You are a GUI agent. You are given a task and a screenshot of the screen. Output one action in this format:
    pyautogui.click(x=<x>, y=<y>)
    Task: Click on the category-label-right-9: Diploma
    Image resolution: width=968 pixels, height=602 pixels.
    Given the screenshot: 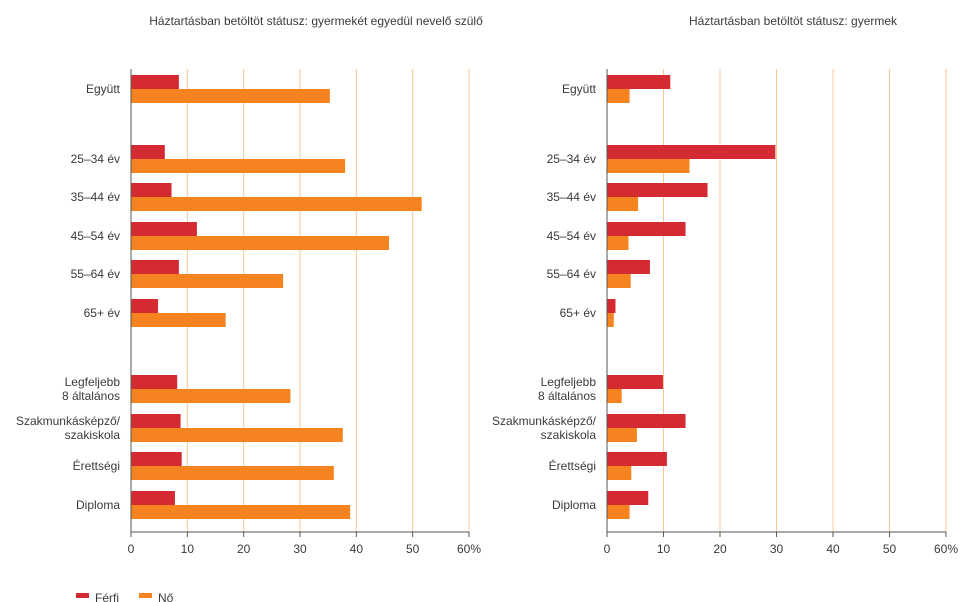 What is the action you would take?
    pyautogui.click(x=574, y=505)
    